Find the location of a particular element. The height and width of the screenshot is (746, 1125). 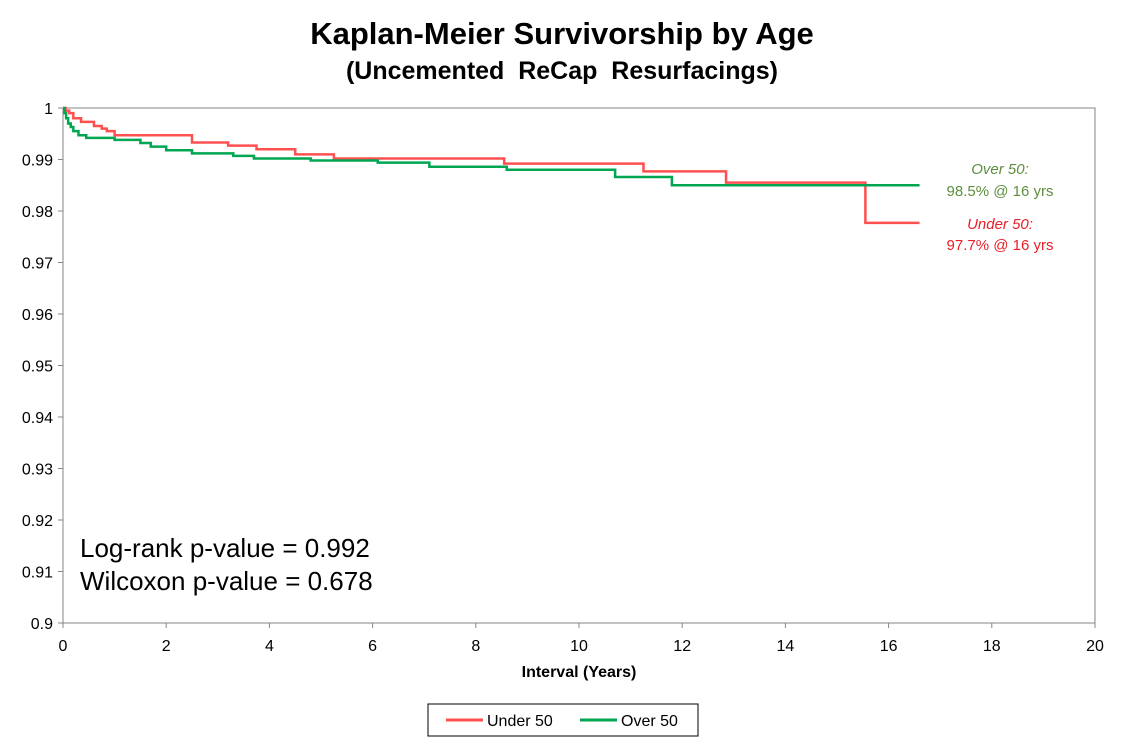

x-tick-label: 0 is located at coordinates (63, 646).